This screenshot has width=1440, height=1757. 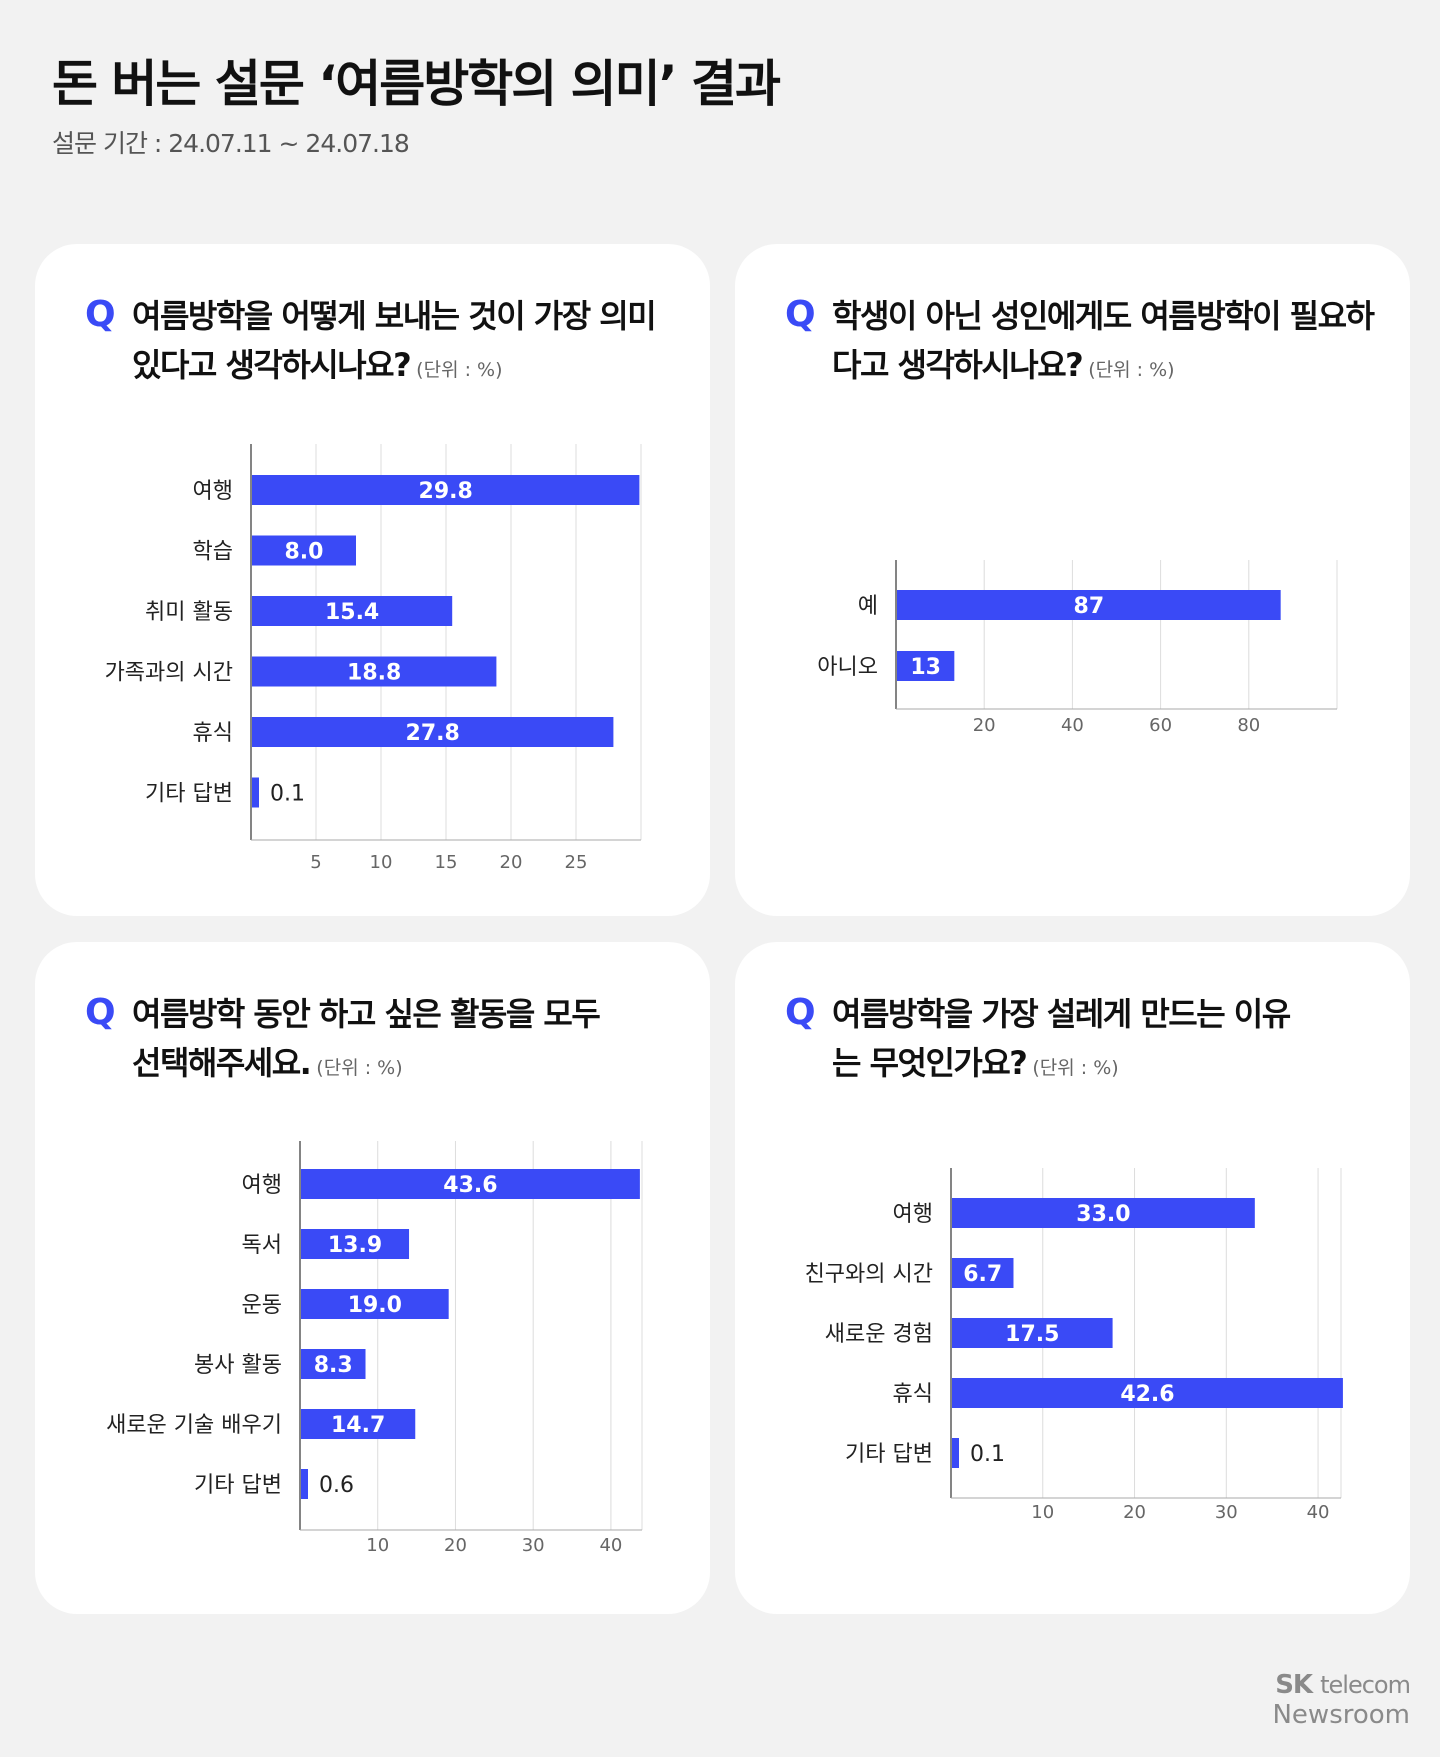 I want to click on value-label: 43.6, so click(x=470, y=1185).